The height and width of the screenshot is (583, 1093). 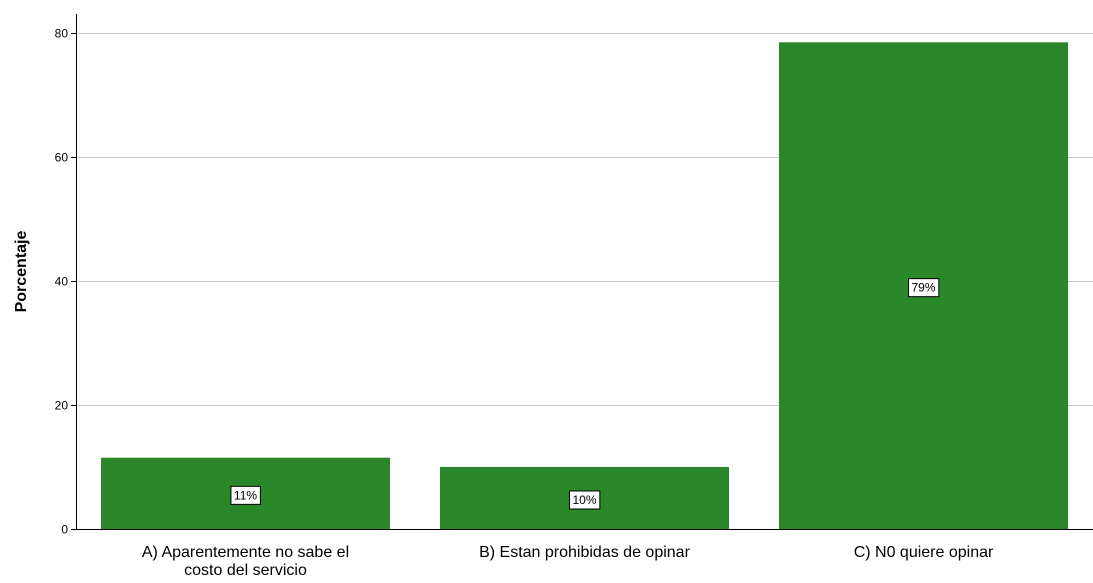 What do you see at coordinates (21, 271) in the screenshot?
I see `y-axis-label: Porcentaje` at bounding box center [21, 271].